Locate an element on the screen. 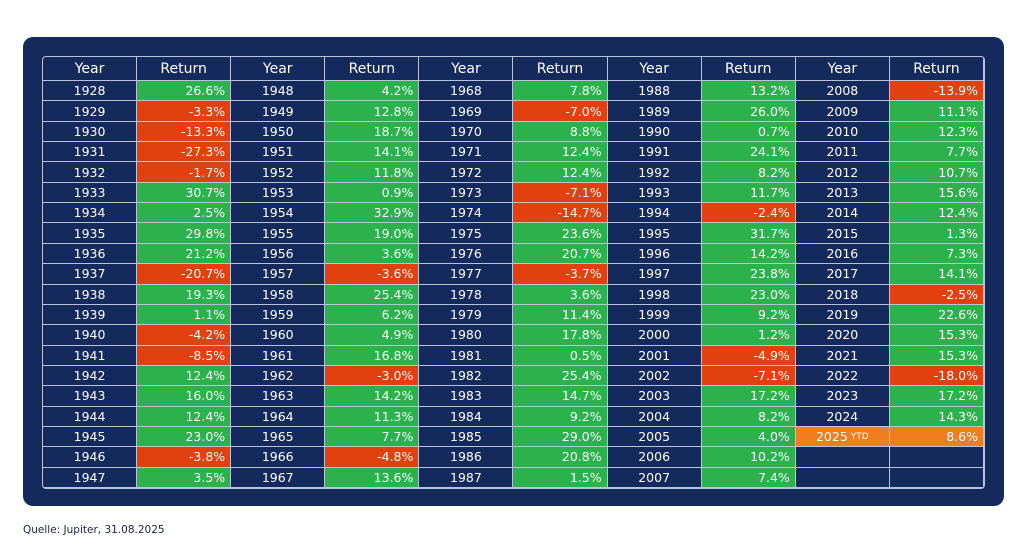 The height and width of the screenshot is (559, 1024). return-cell: 29.8% is located at coordinates (184, 233).